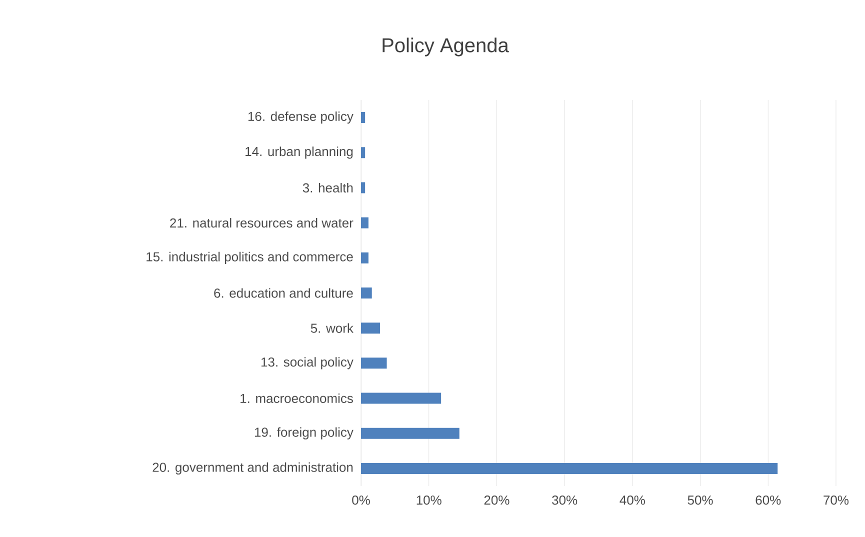  Describe the element at coordinates (301, 117) in the screenshot. I see `y-tick-label: 16. defense policy` at that location.